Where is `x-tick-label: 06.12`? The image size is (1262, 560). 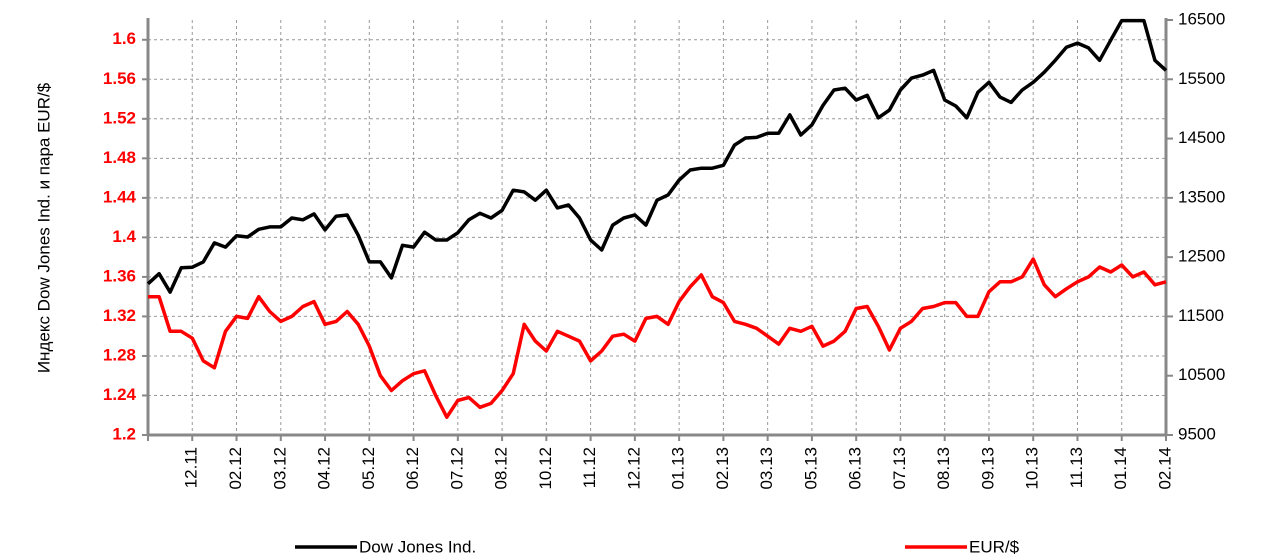 x-tick-label: 06.12 is located at coordinates (412, 468).